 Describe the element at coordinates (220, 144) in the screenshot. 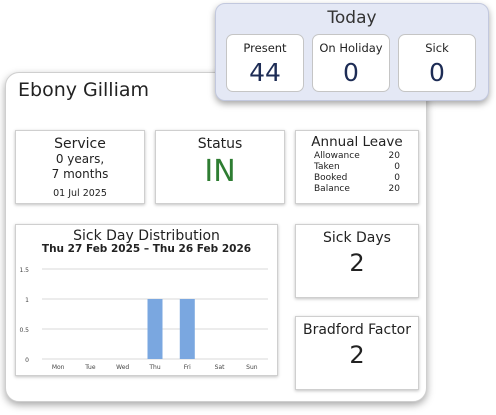

I see `status-title: Status` at that location.